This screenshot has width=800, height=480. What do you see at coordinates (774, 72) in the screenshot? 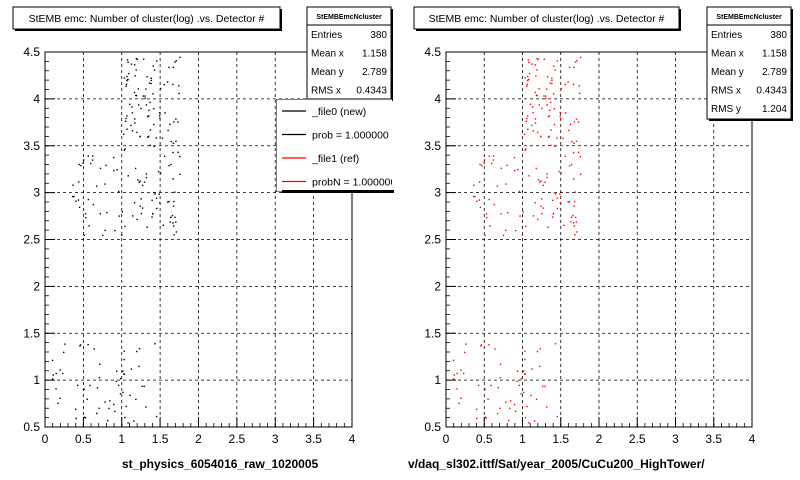
I see `stats-value: 2.789` at bounding box center [774, 72].